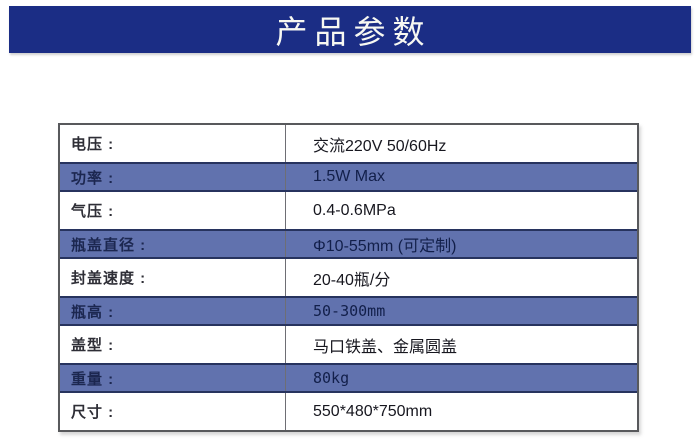  What do you see at coordinates (373, 411) in the screenshot?
I see `param-value: 550*480*750mm` at bounding box center [373, 411].